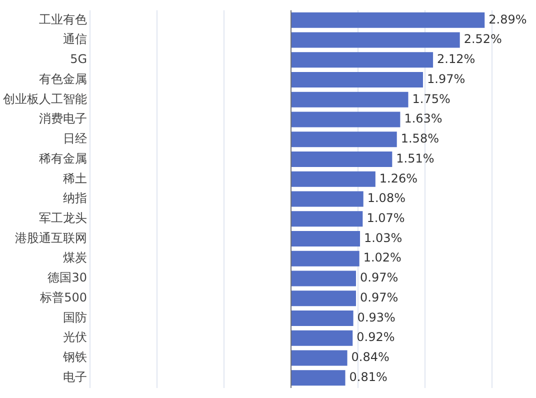 This screenshot has height=398, width=536. Describe the element at coordinates (423, 119) in the screenshot. I see `data-label: 1.63%` at that location.